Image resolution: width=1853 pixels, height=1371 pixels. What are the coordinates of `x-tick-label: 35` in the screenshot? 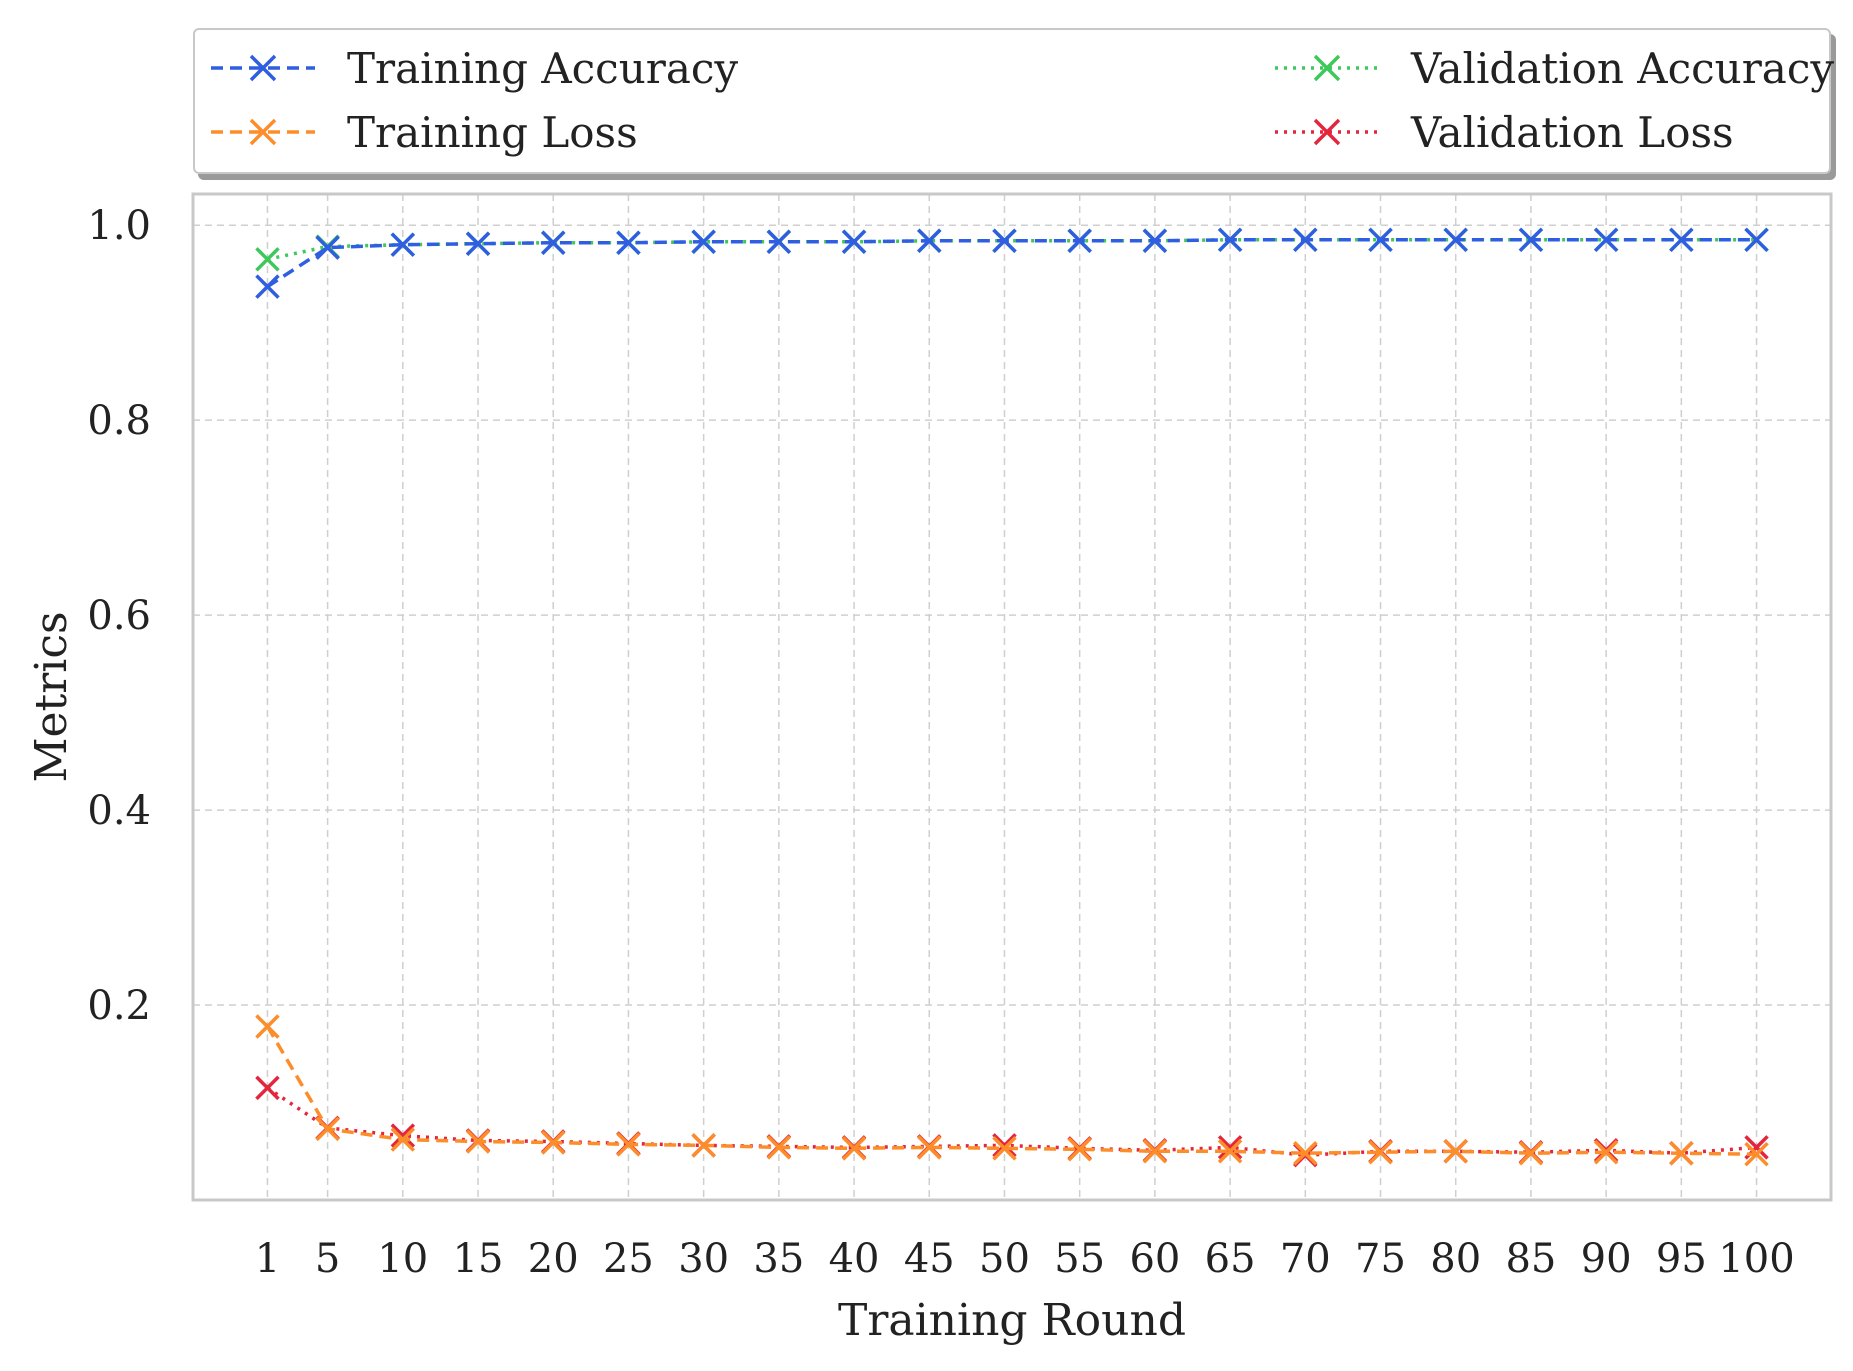 It's located at (778, 1259).